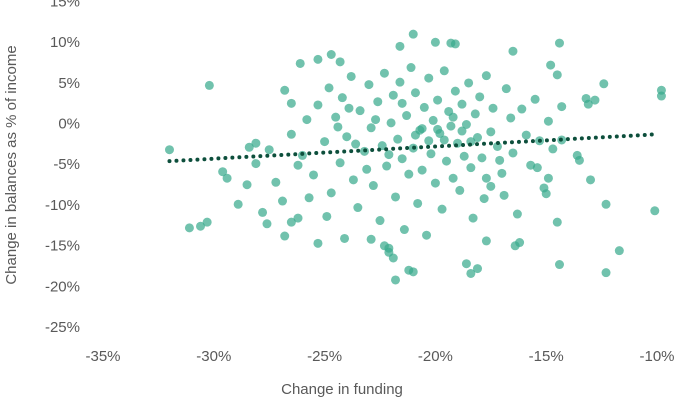 Image resolution: width=689 pixels, height=415 pixels. What do you see at coordinates (102, 356) in the screenshot?
I see `x-tick-label: -35%` at bounding box center [102, 356].